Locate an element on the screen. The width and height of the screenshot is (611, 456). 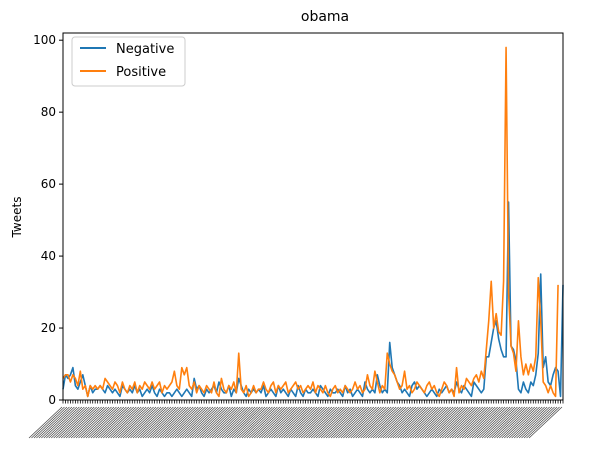
x-ticks is located at coordinates (296, 419).